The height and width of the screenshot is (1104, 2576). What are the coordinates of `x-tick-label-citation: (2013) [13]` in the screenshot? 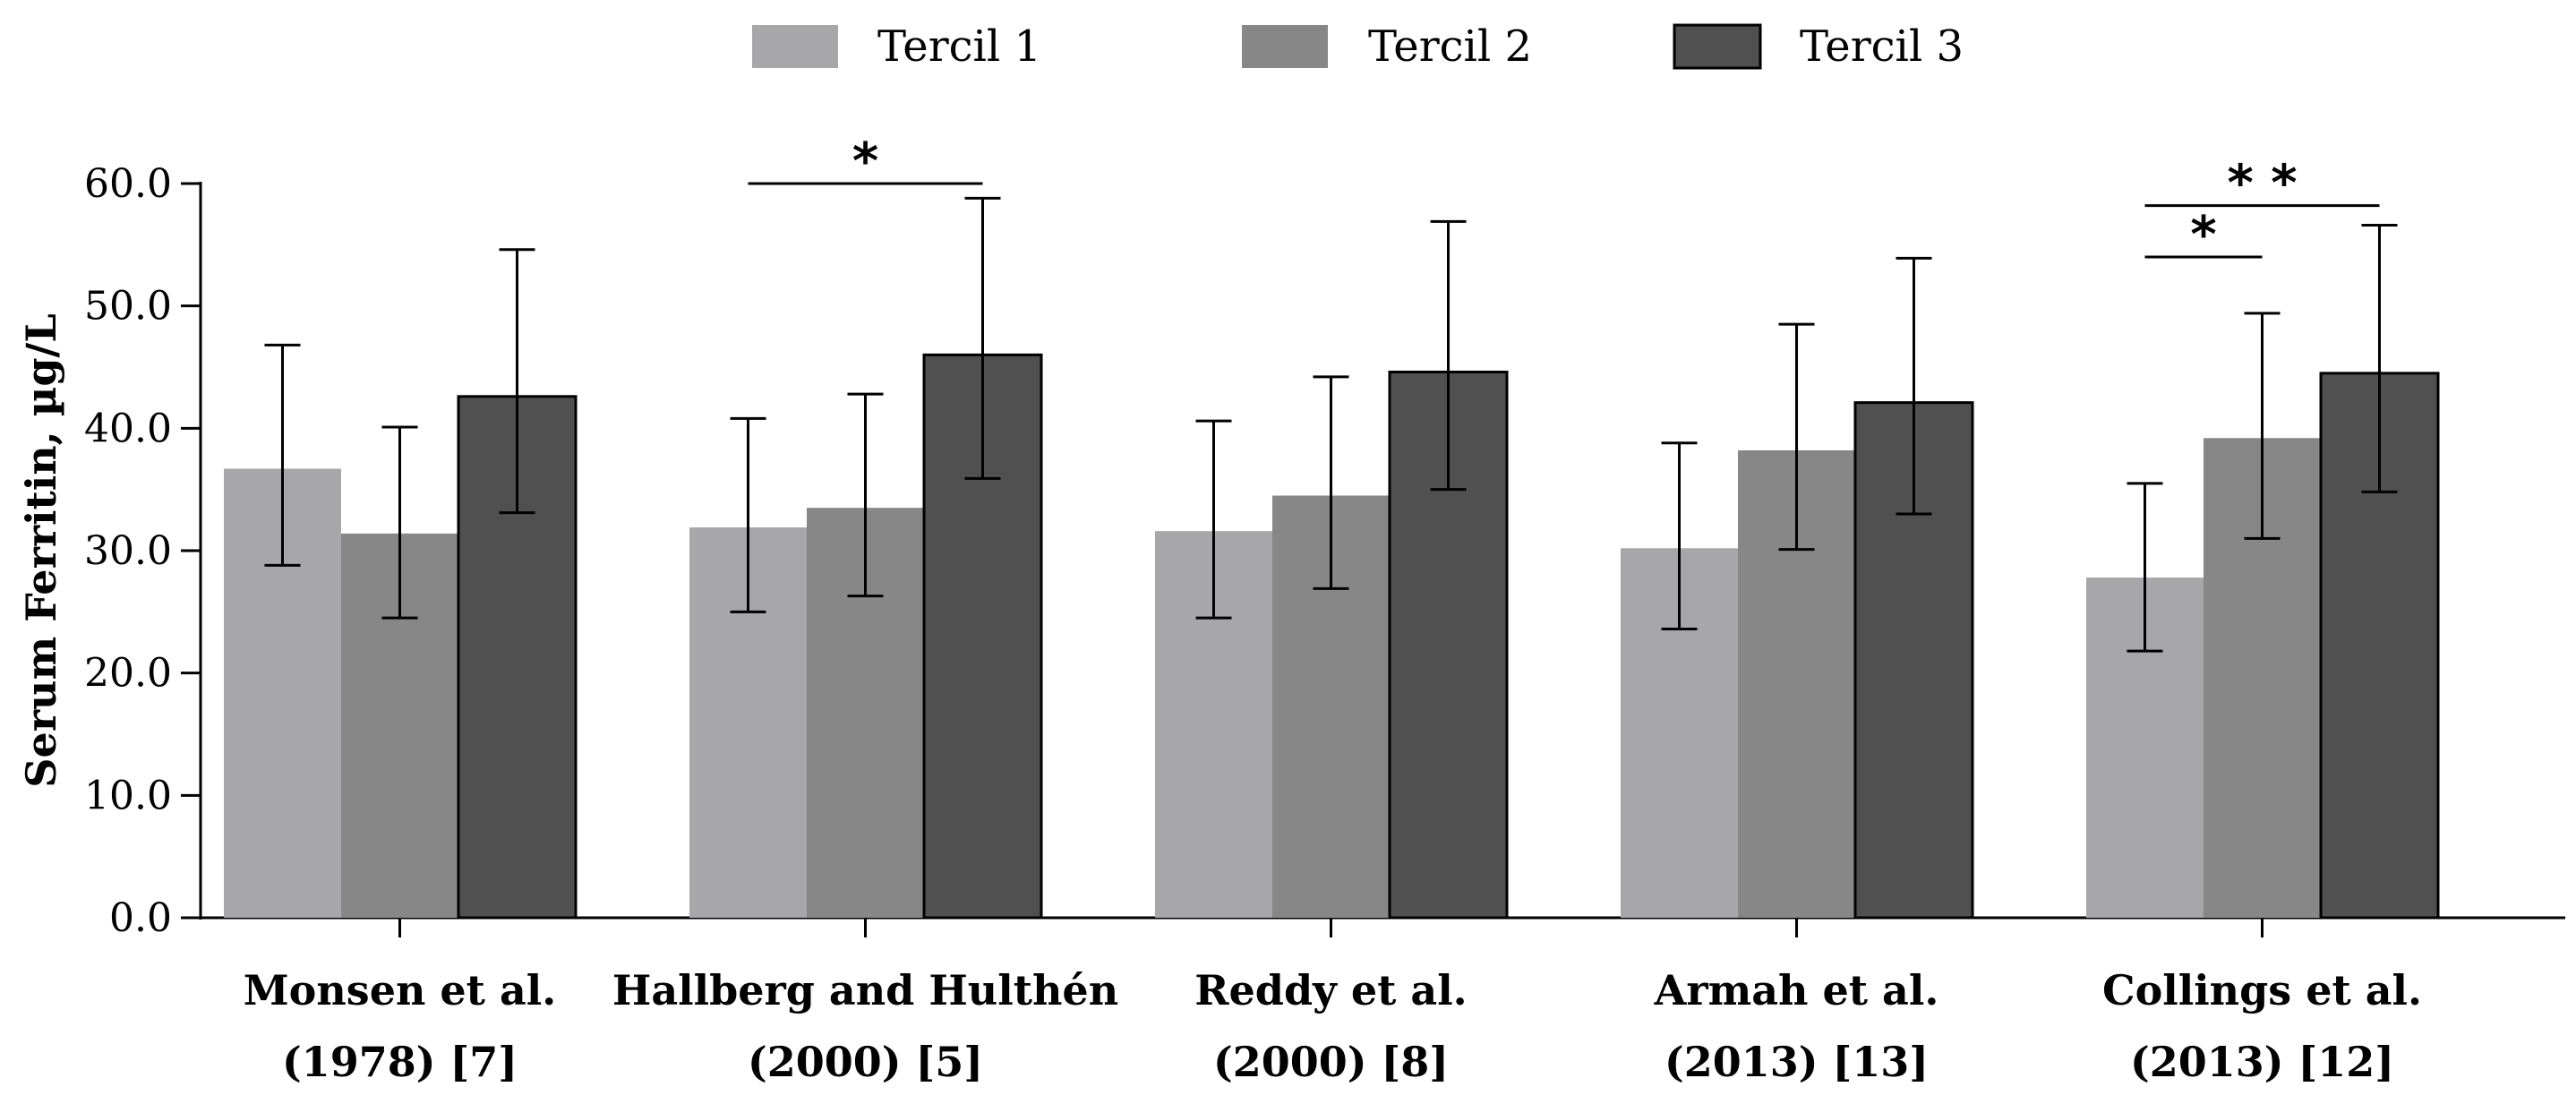 It's located at (1797, 1062).